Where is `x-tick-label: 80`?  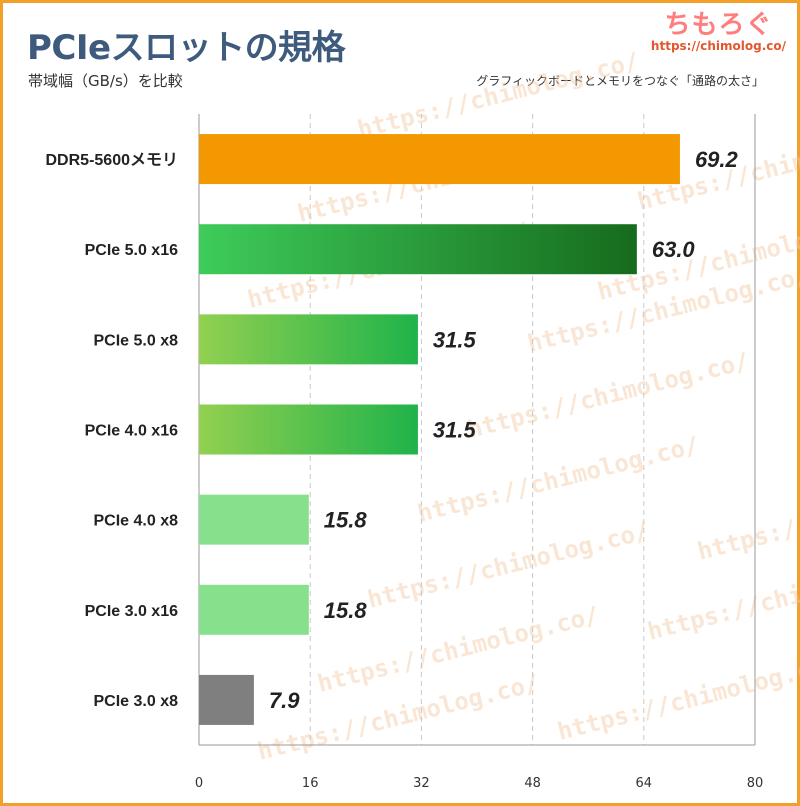 x-tick-label: 80 is located at coordinates (755, 783).